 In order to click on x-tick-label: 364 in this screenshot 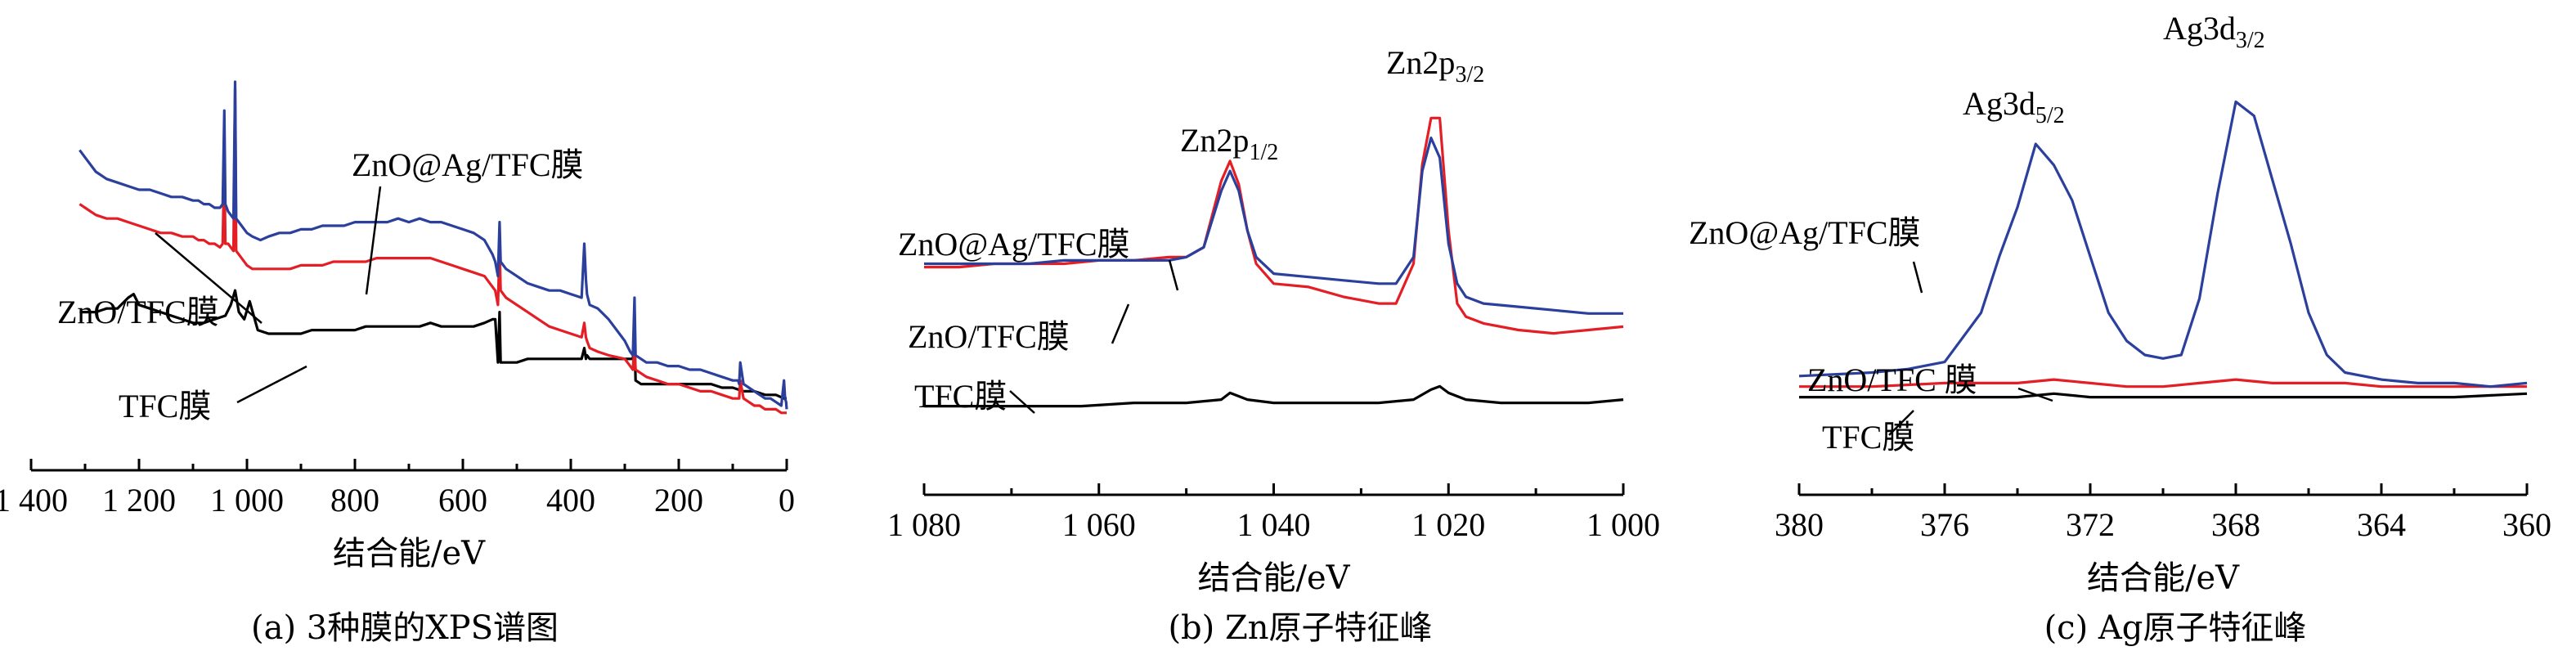, I will do `click(2381, 524)`.